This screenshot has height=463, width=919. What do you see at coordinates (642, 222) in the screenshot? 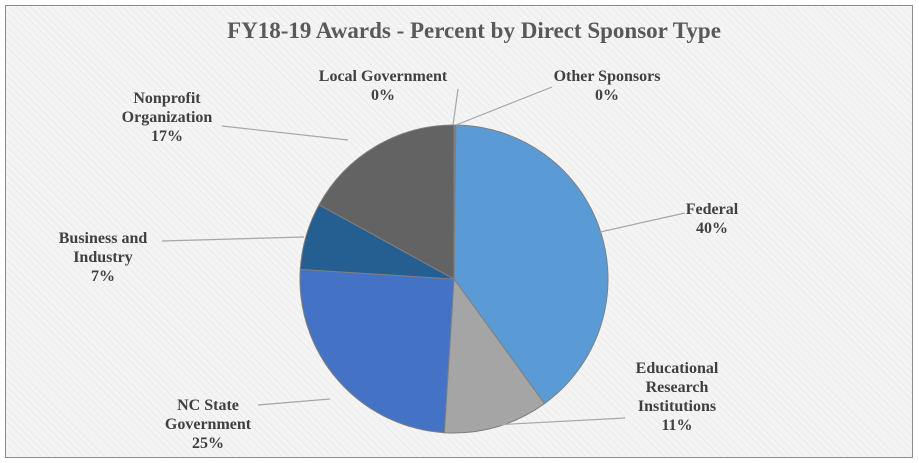
I see `leader-line-federal` at bounding box center [642, 222].